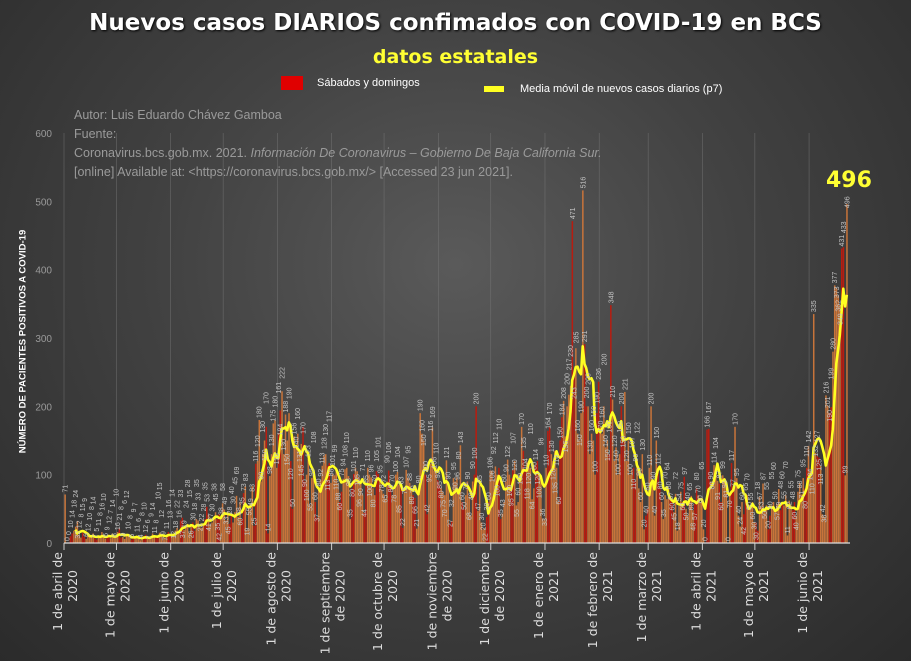  I want to click on bar-value-label: 42, so click(744, 531).